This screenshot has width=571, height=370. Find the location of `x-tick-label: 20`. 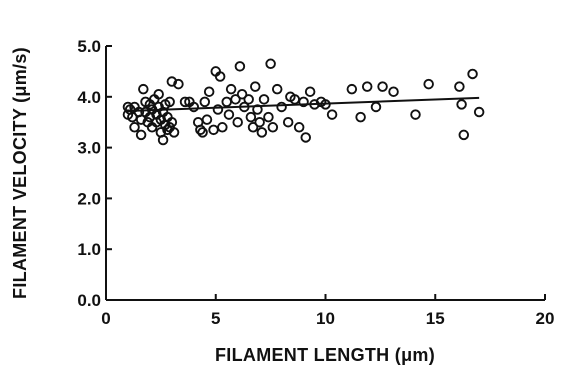

x-tick-label: 20 is located at coordinates (545, 318).